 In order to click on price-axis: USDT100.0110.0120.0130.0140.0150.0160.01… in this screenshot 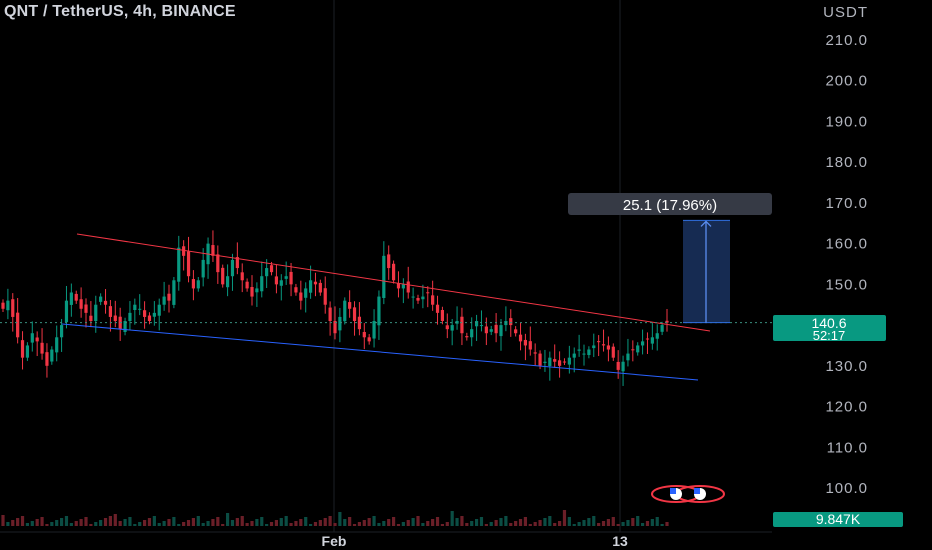, I will do `click(845, 250)`.